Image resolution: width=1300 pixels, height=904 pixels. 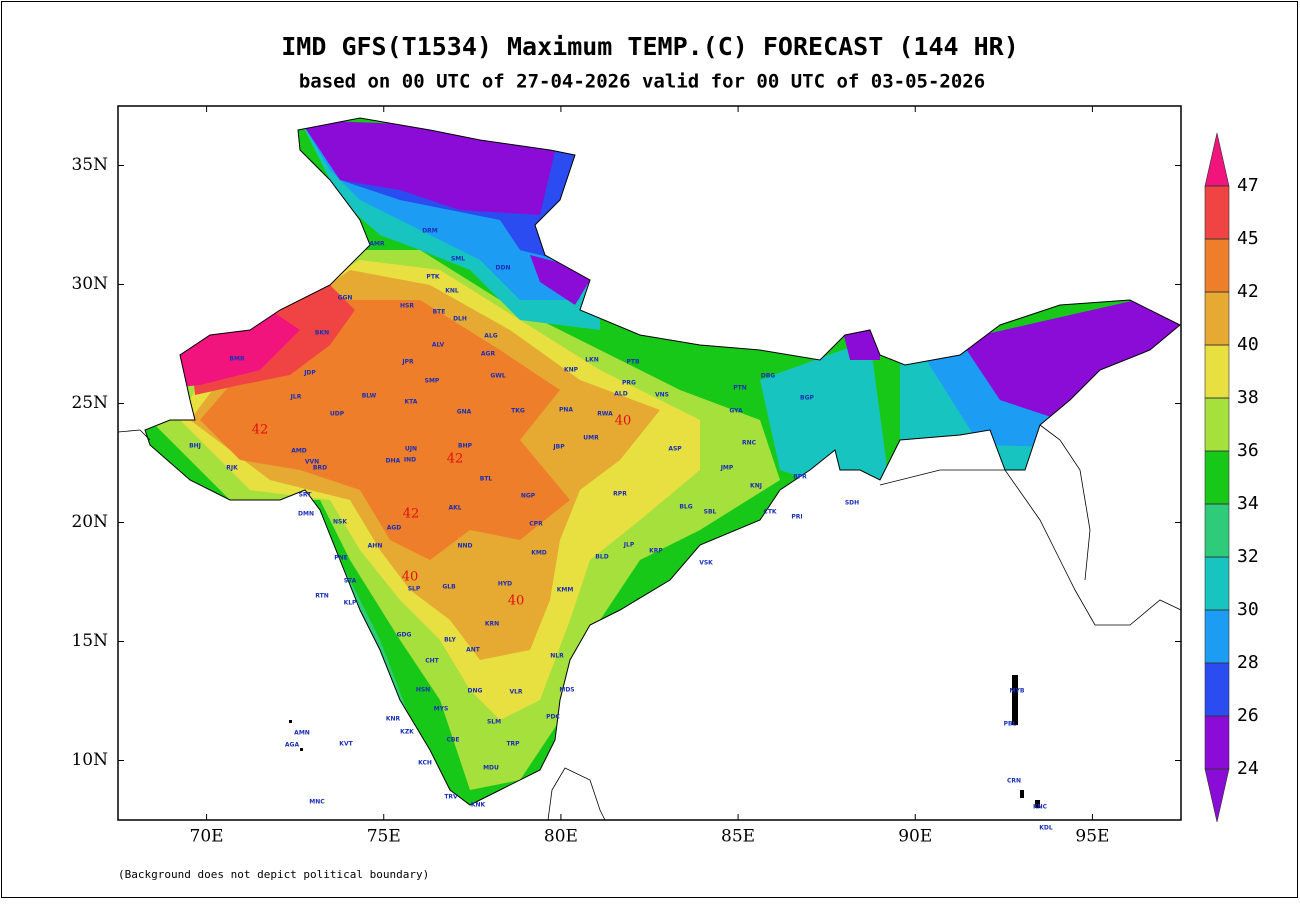 I want to click on station-code: GDG, so click(x=404, y=635).